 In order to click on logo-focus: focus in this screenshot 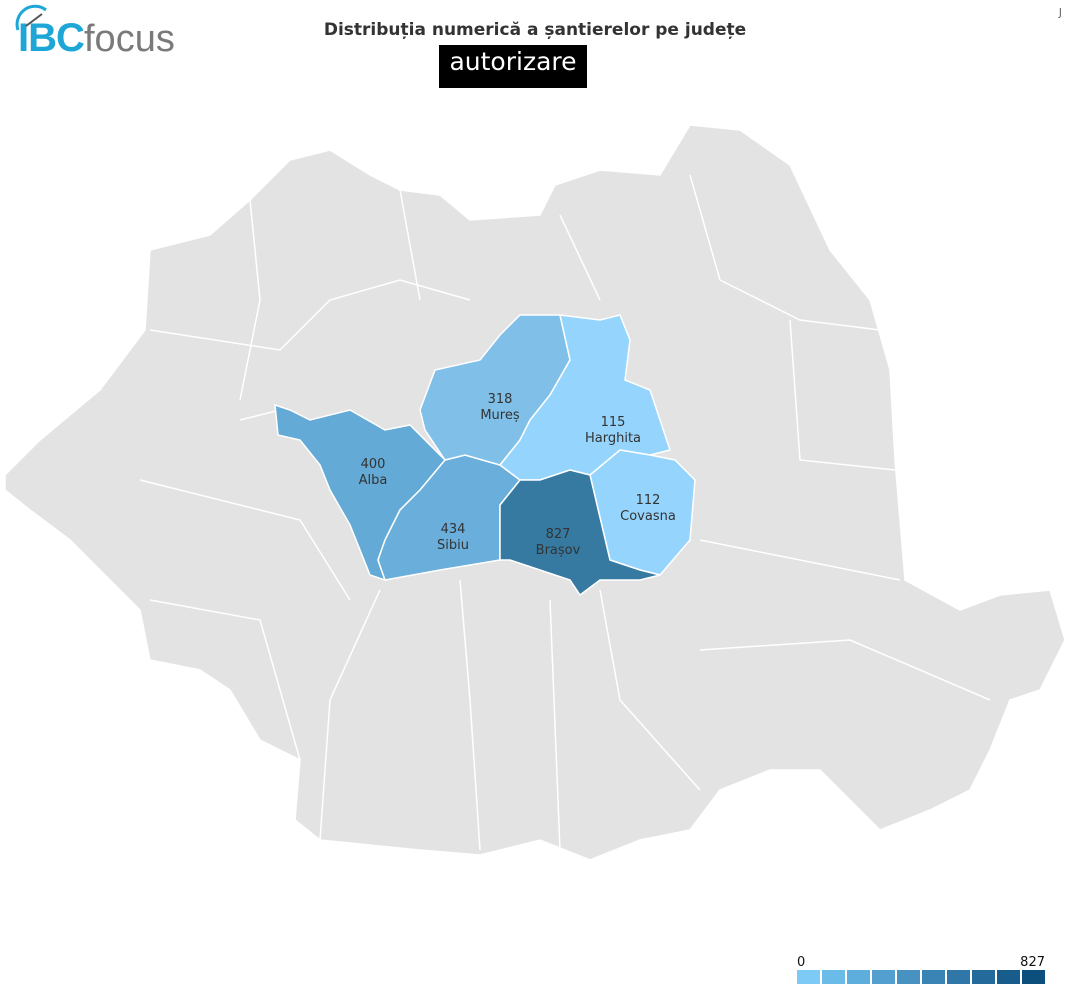, I will do `click(129, 39)`.